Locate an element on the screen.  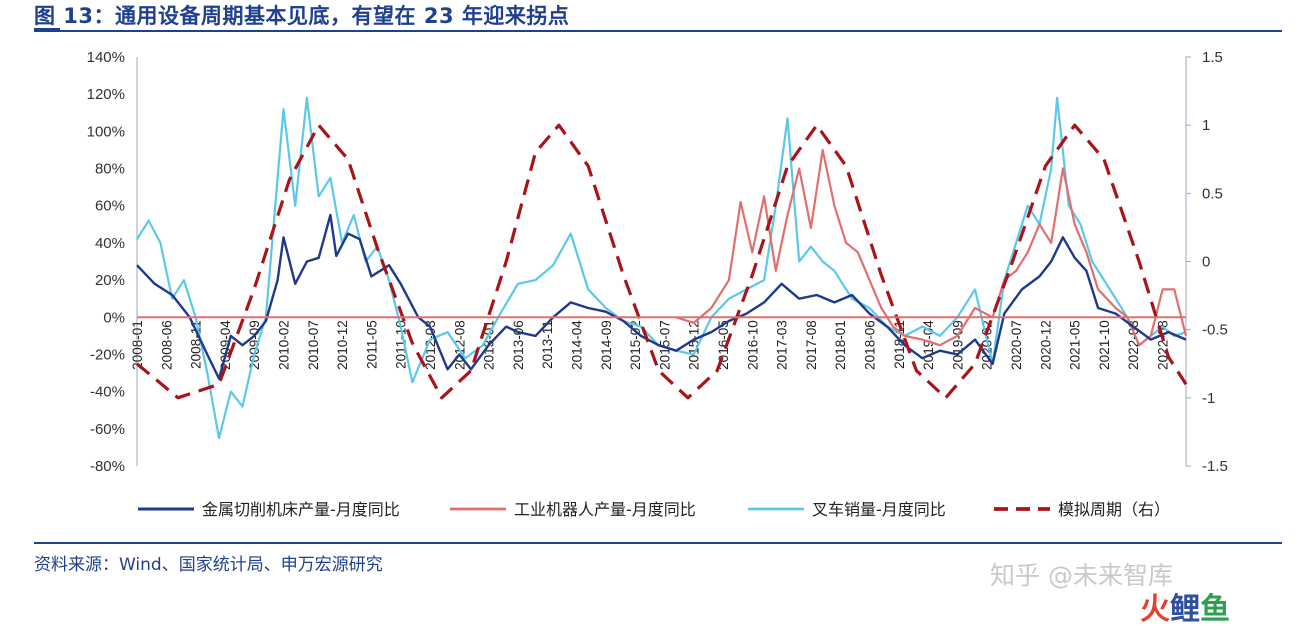
x-tick-label: 2018-06 is located at coordinates (870, 345).